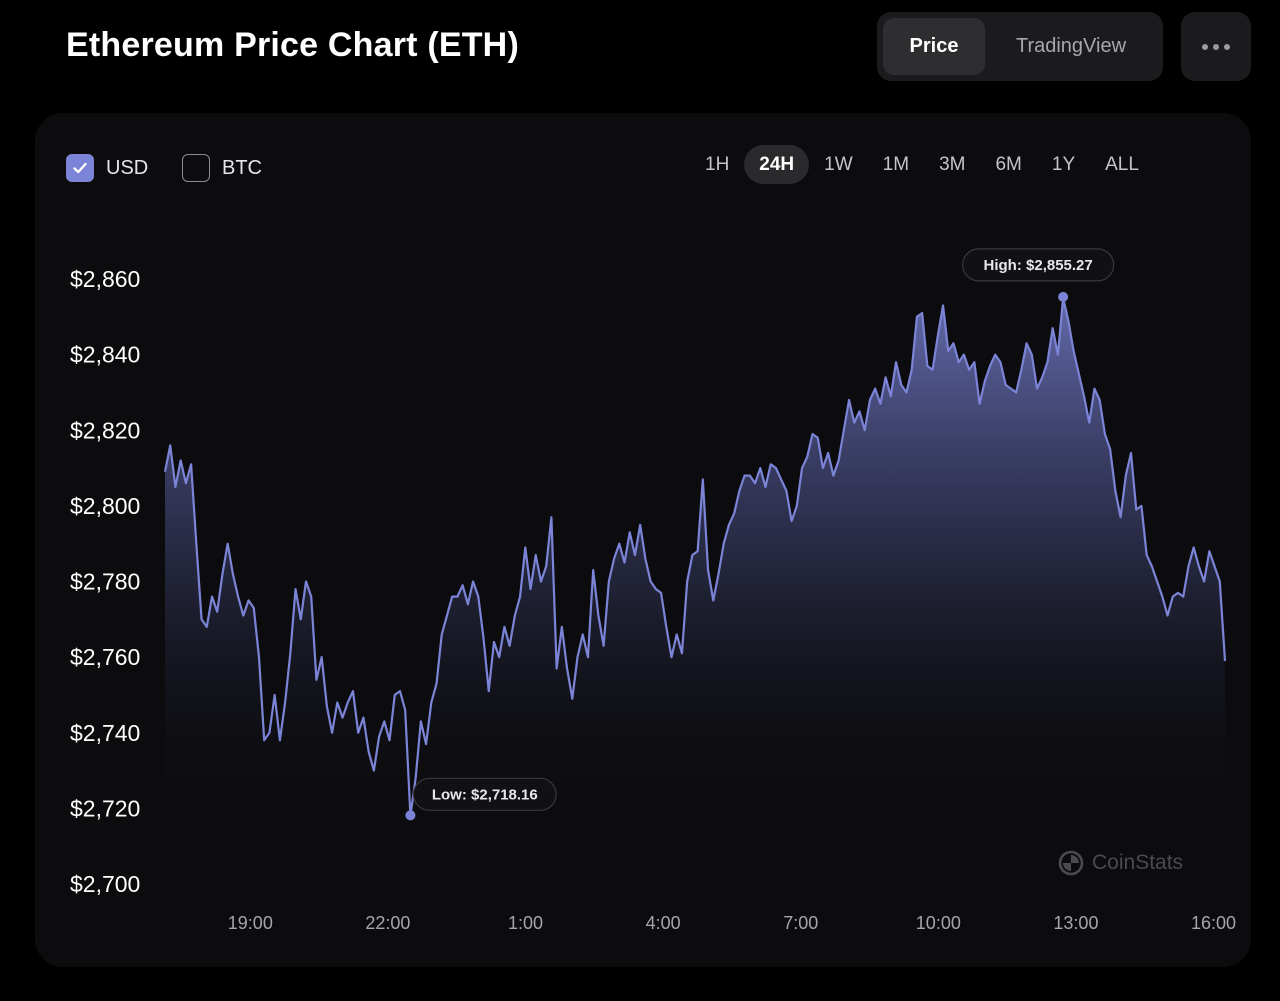  I want to click on y-tick-label: $2,720, so click(105, 808).